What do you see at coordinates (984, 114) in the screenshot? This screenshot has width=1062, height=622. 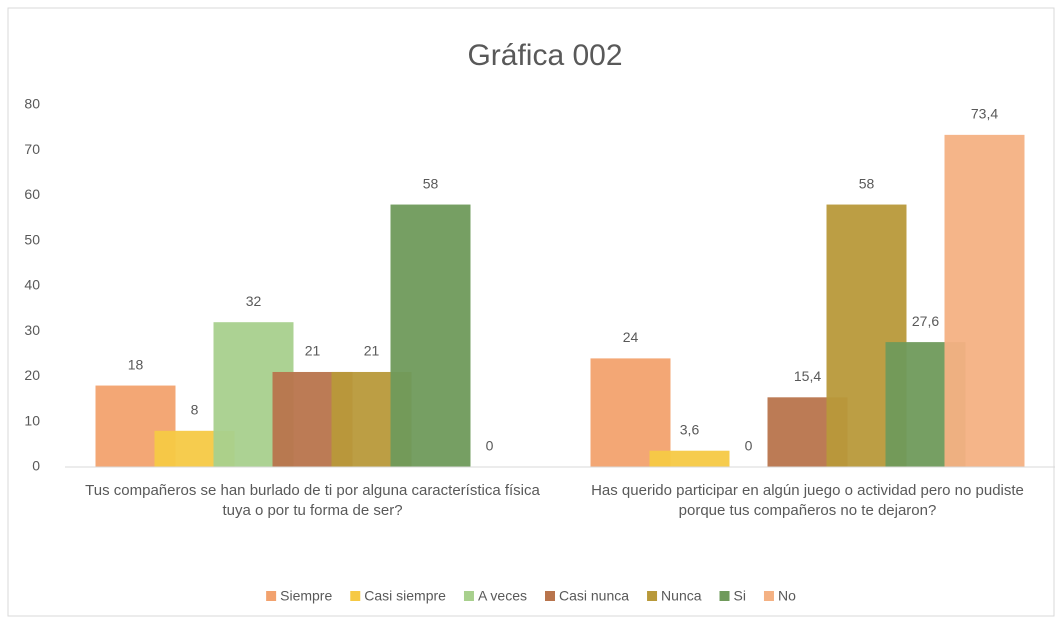 I see `data-label: 73,4` at bounding box center [984, 114].